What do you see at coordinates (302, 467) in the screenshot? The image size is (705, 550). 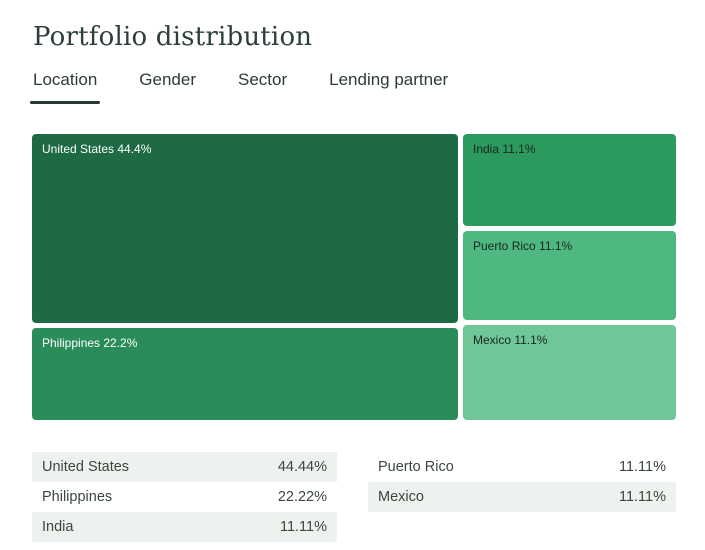 I see `table-cell-value: 44.44%` at bounding box center [302, 467].